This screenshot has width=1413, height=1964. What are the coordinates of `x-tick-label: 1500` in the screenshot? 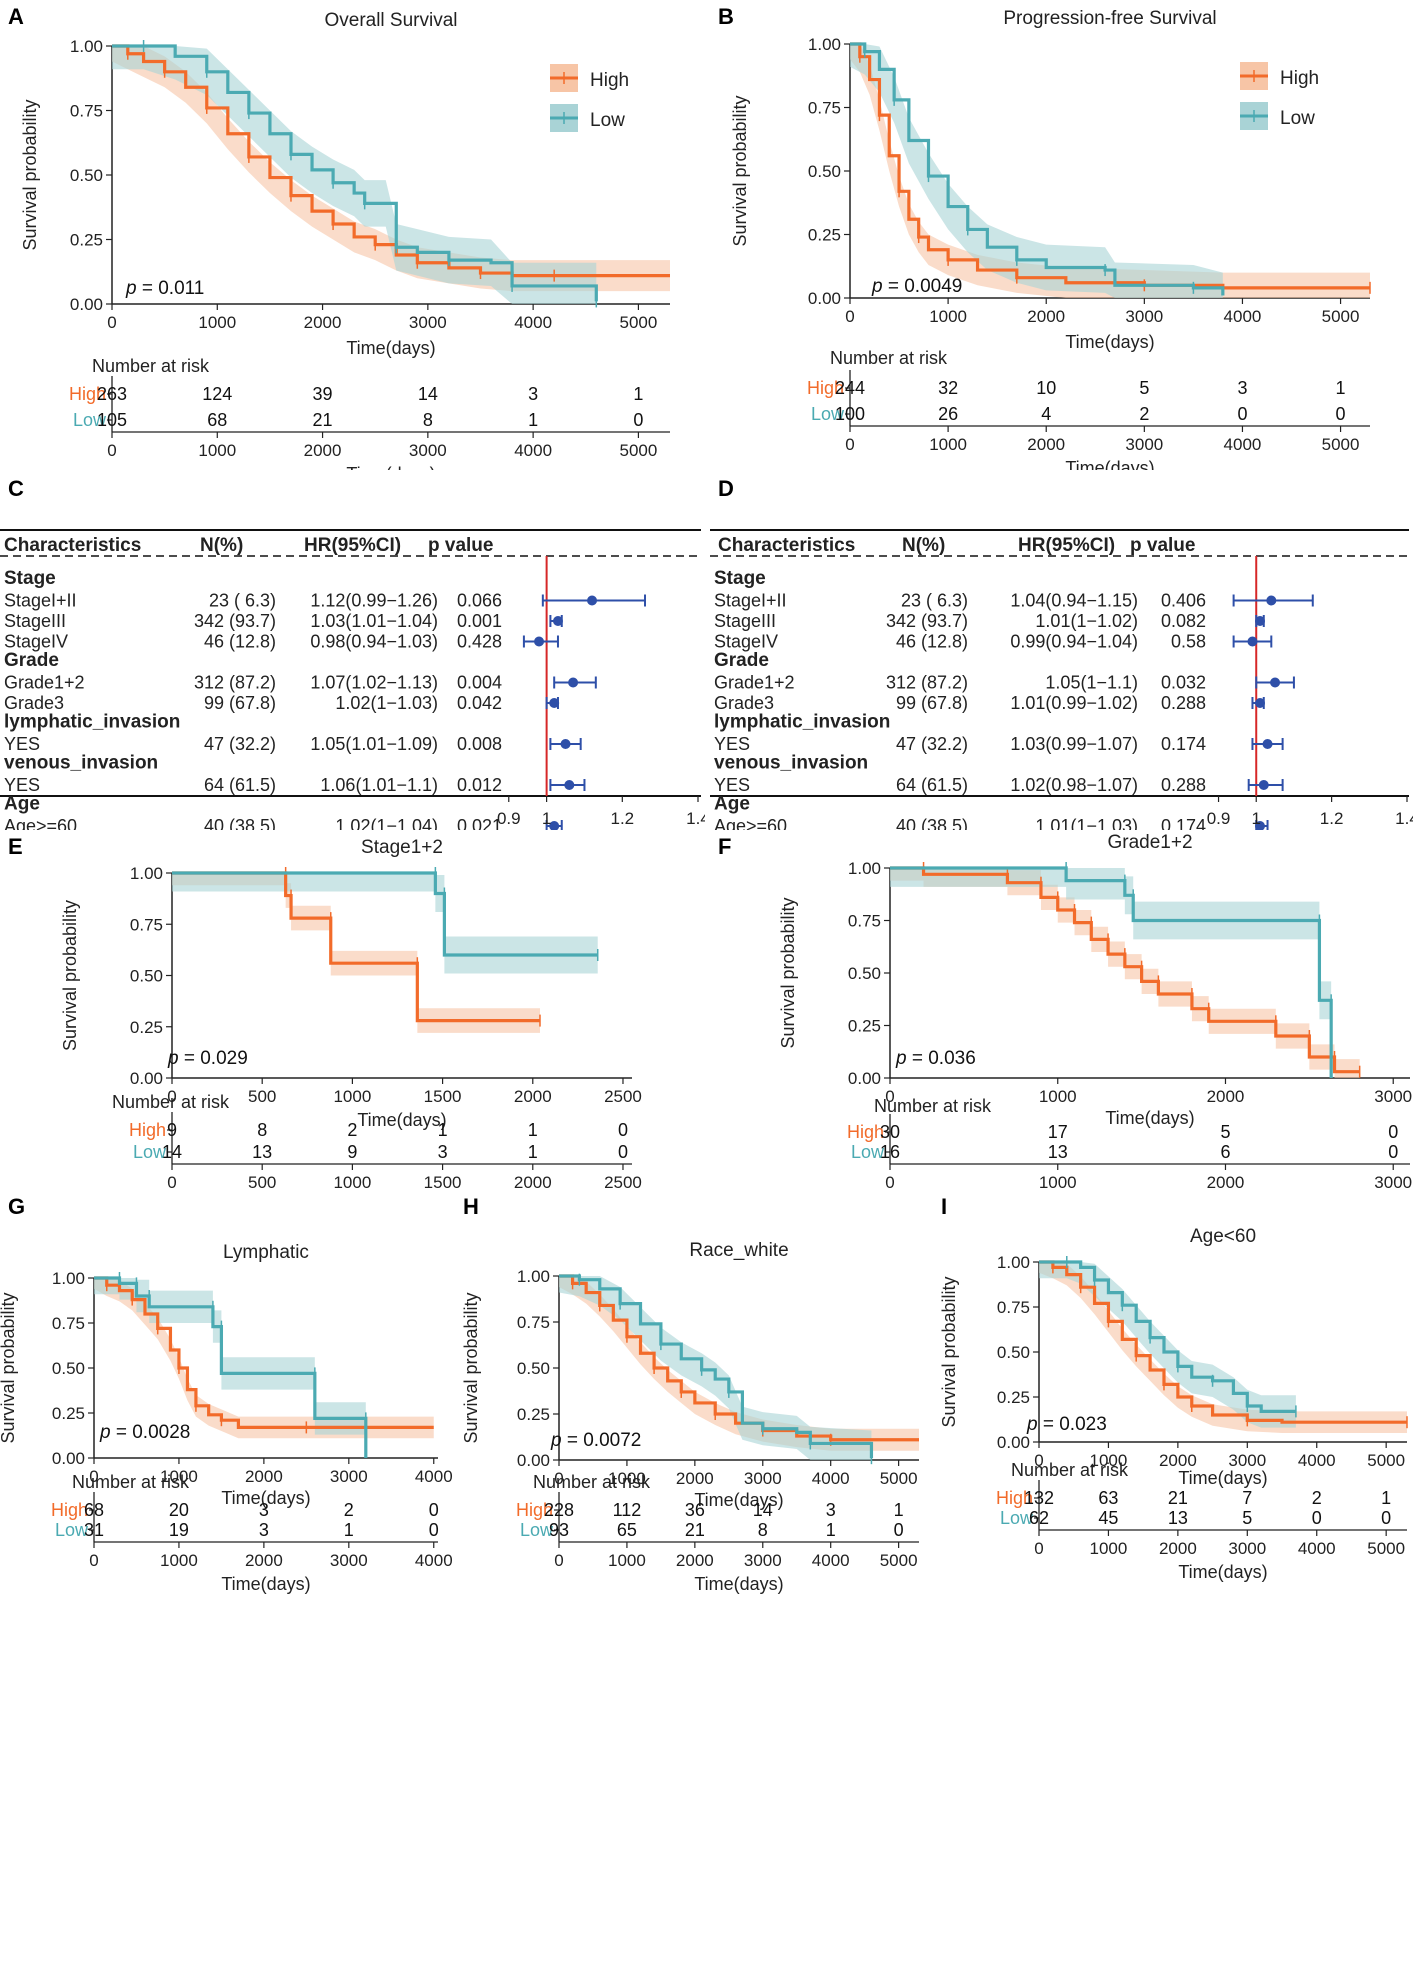 It's located at (443, 1096).